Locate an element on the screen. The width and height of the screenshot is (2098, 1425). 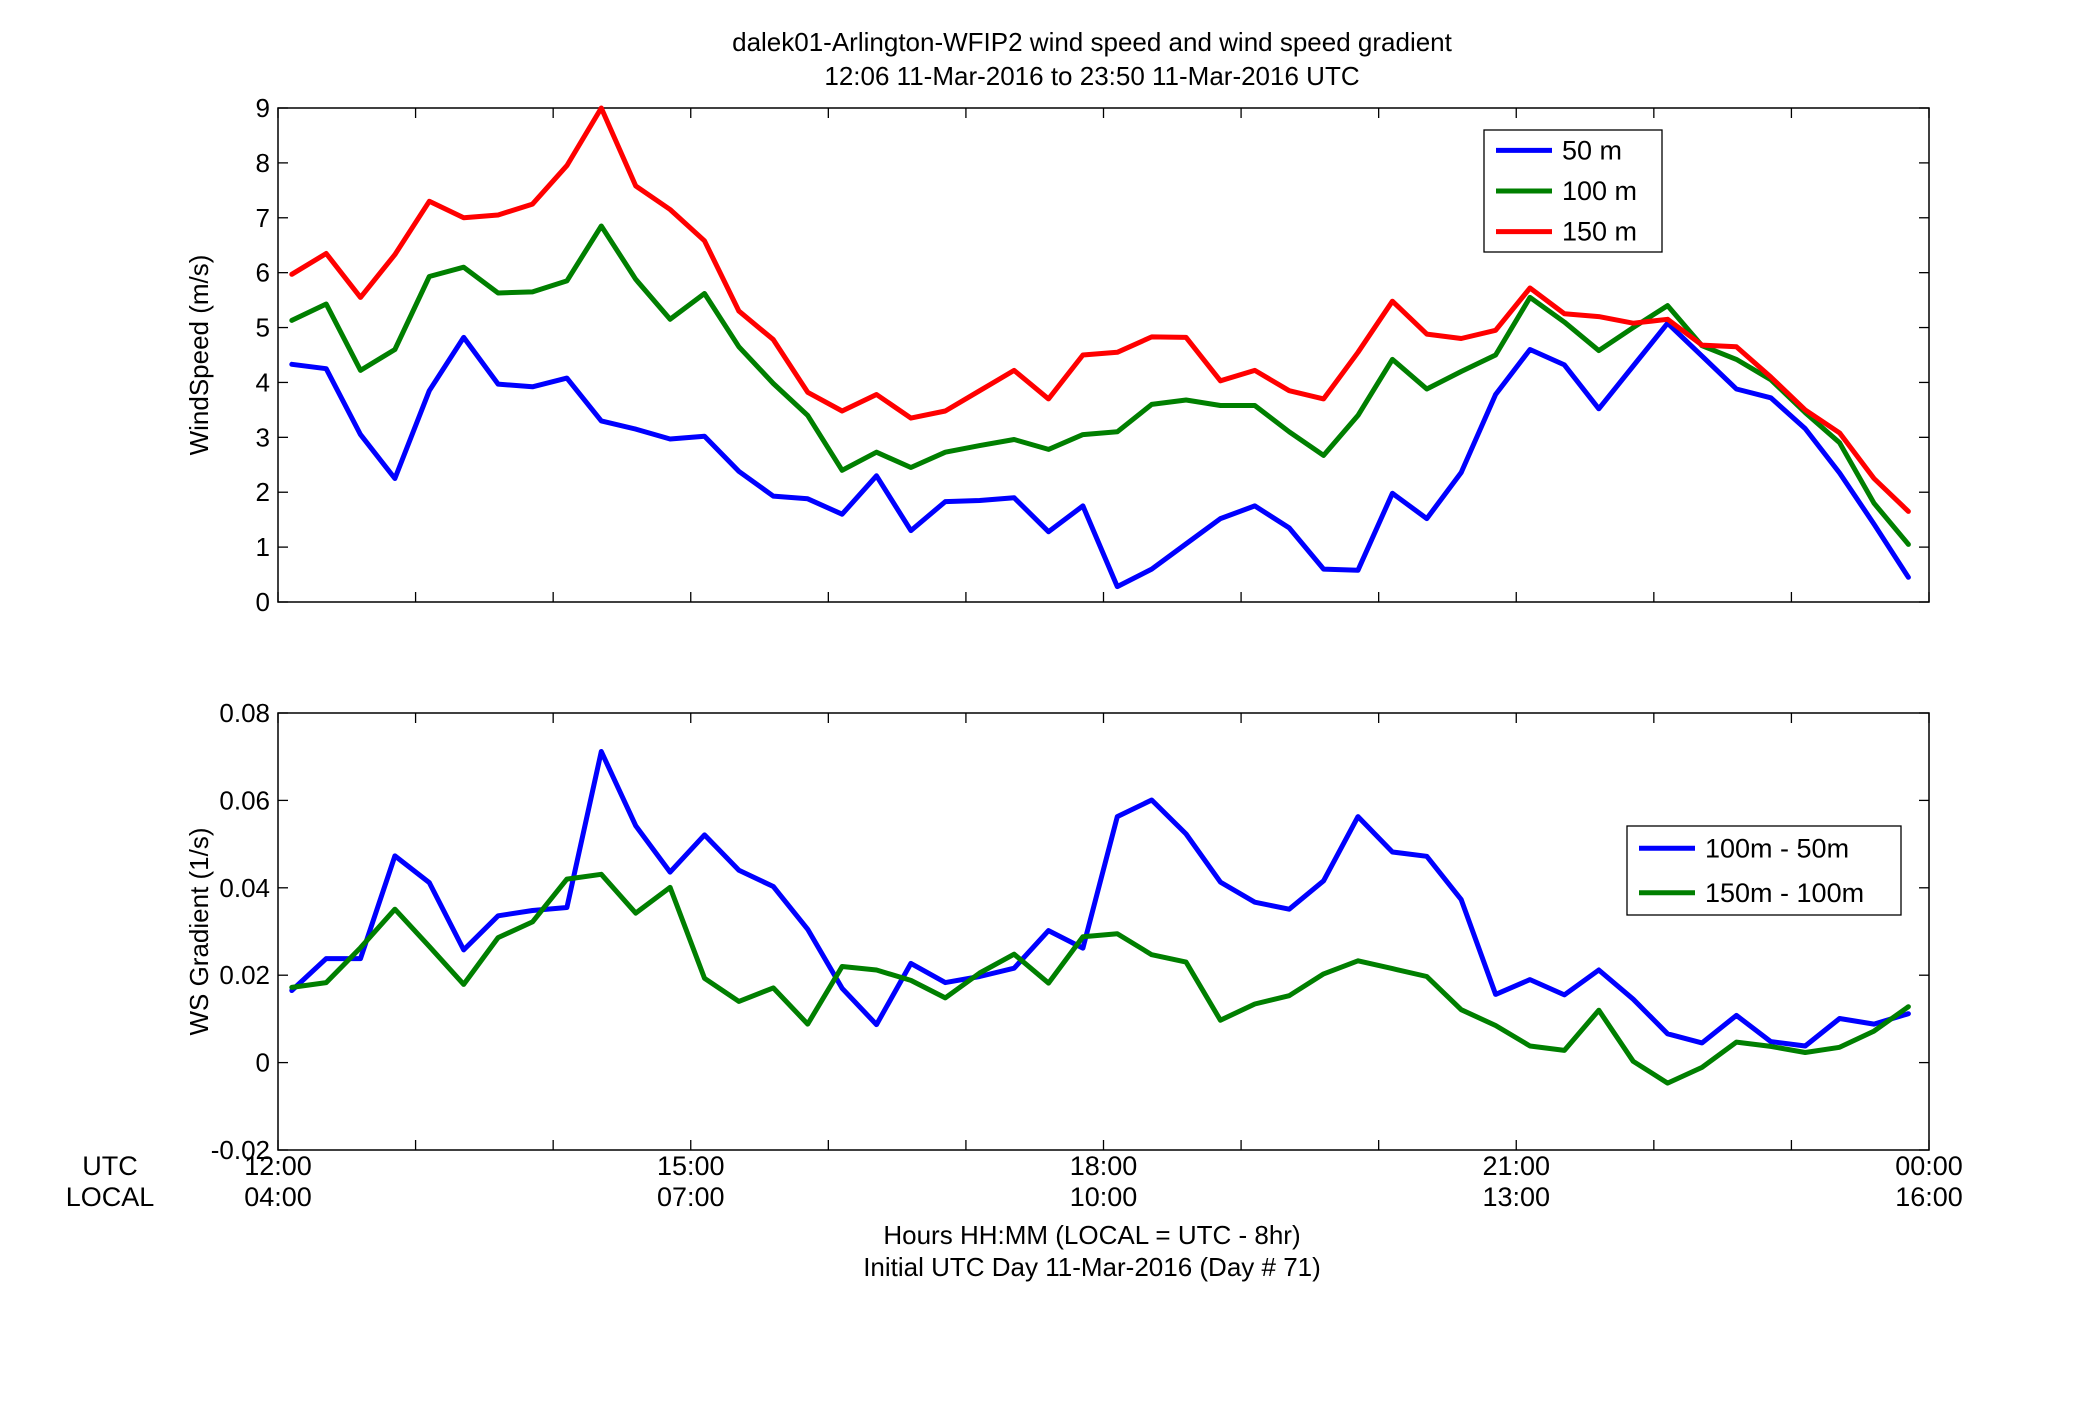
local-tick-label: 13:00 is located at coordinates (1516, 1197).